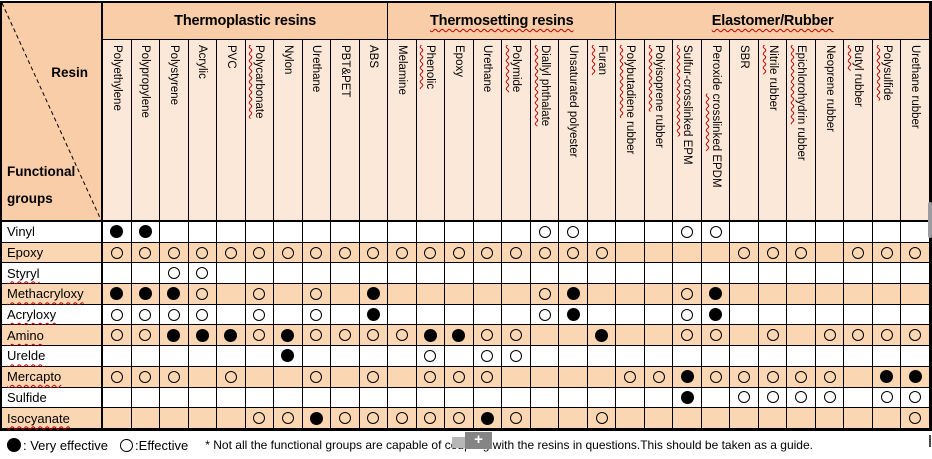  I want to click on label-text: Urethane, so click(316, 69).